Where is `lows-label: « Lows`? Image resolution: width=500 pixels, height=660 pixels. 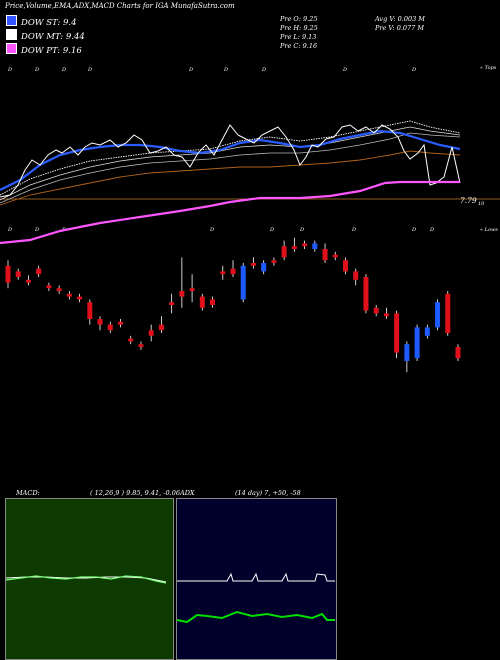 lows-label: « Lows is located at coordinates (489, 230).